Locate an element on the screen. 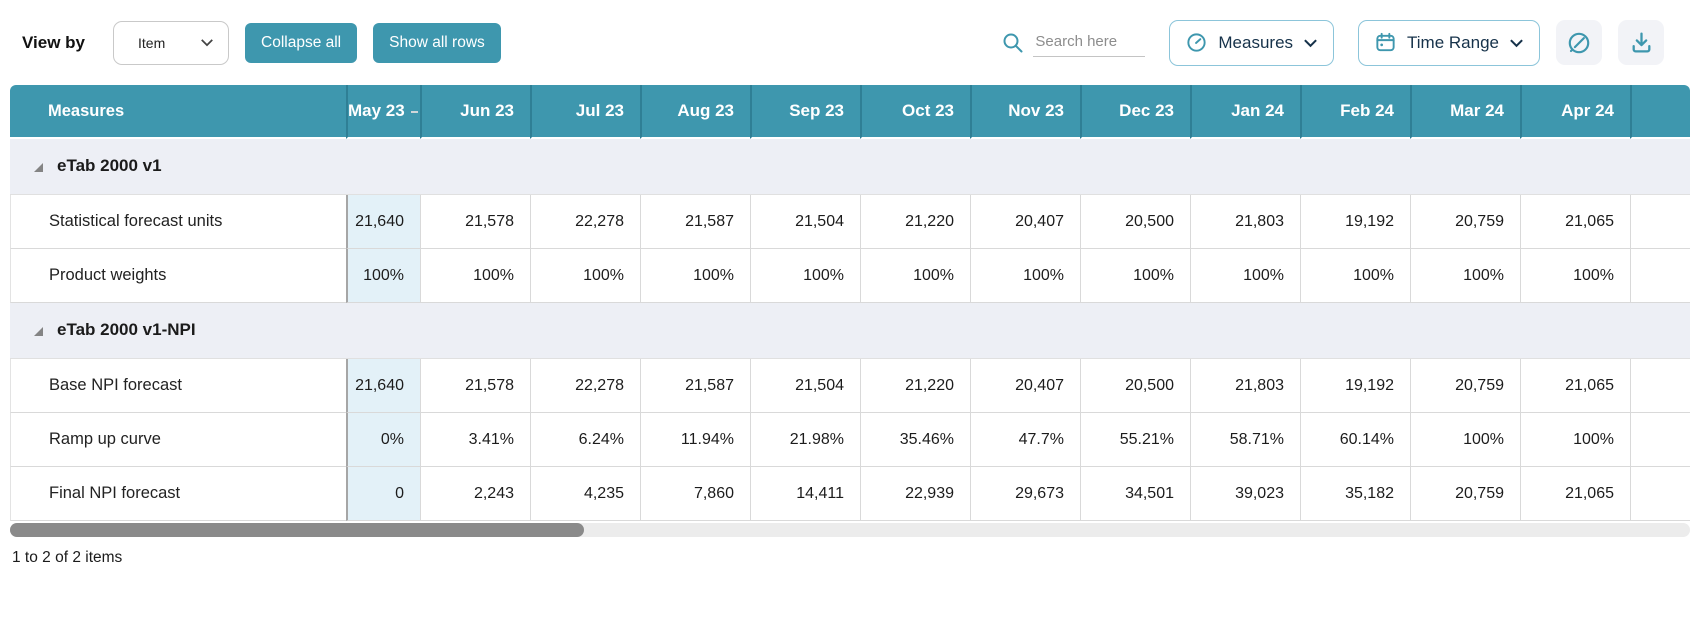  month-header-cell: Oct 23 is located at coordinates (915, 112).